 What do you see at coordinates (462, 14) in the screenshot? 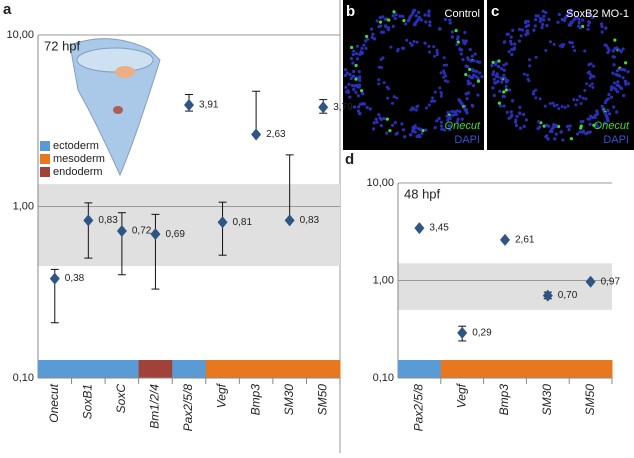
I see `condition-label: Control` at bounding box center [462, 14].